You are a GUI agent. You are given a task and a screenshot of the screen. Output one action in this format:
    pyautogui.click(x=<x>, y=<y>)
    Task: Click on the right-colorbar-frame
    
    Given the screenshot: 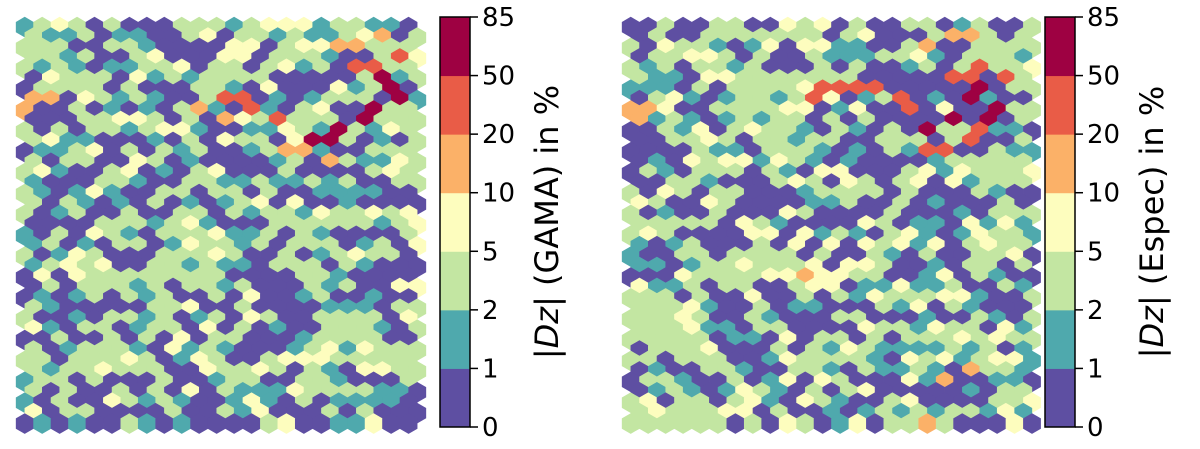 What is the action you would take?
    pyautogui.click(x=1060, y=222)
    